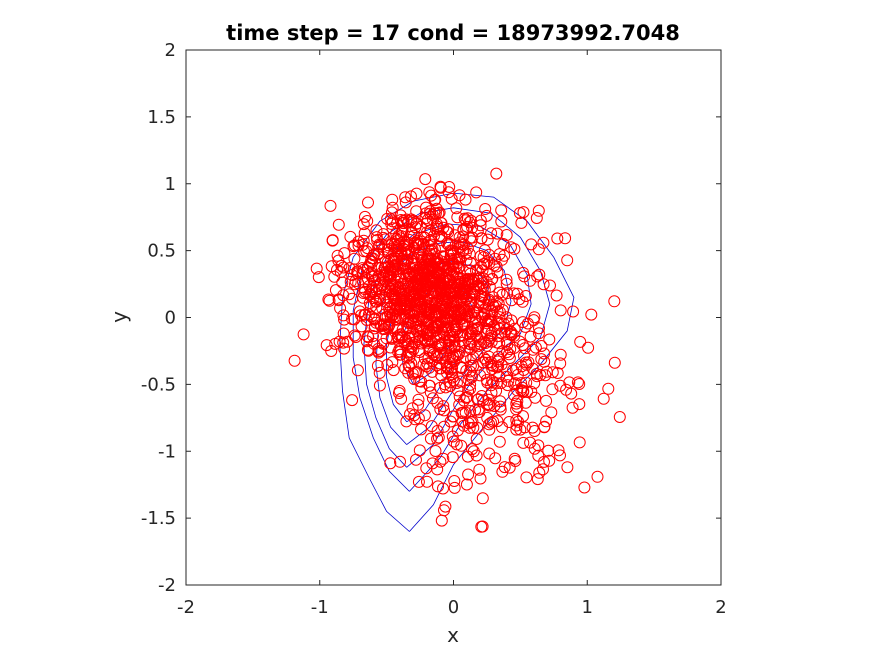 The height and width of the screenshot is (656, 875). I want to click on x-tick-label: -2, so click(186, 607).